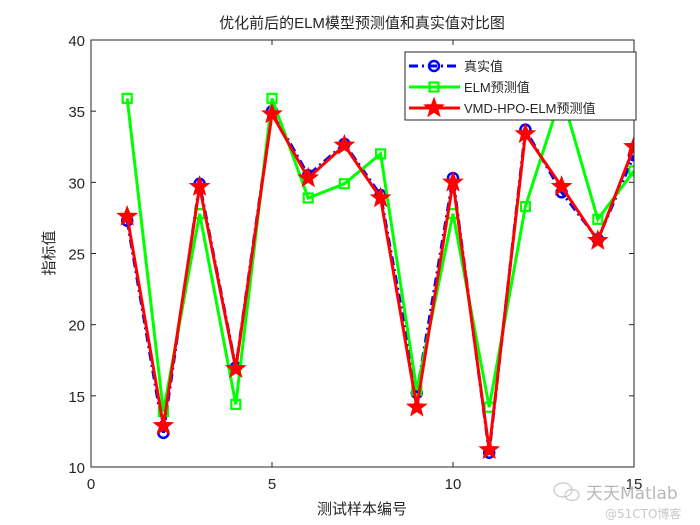 The width and height of the screenshot is (700, 525). Describe the element at coordinates (76, 183) in the screenshot. I see `y-tick-label: 30` at that location.